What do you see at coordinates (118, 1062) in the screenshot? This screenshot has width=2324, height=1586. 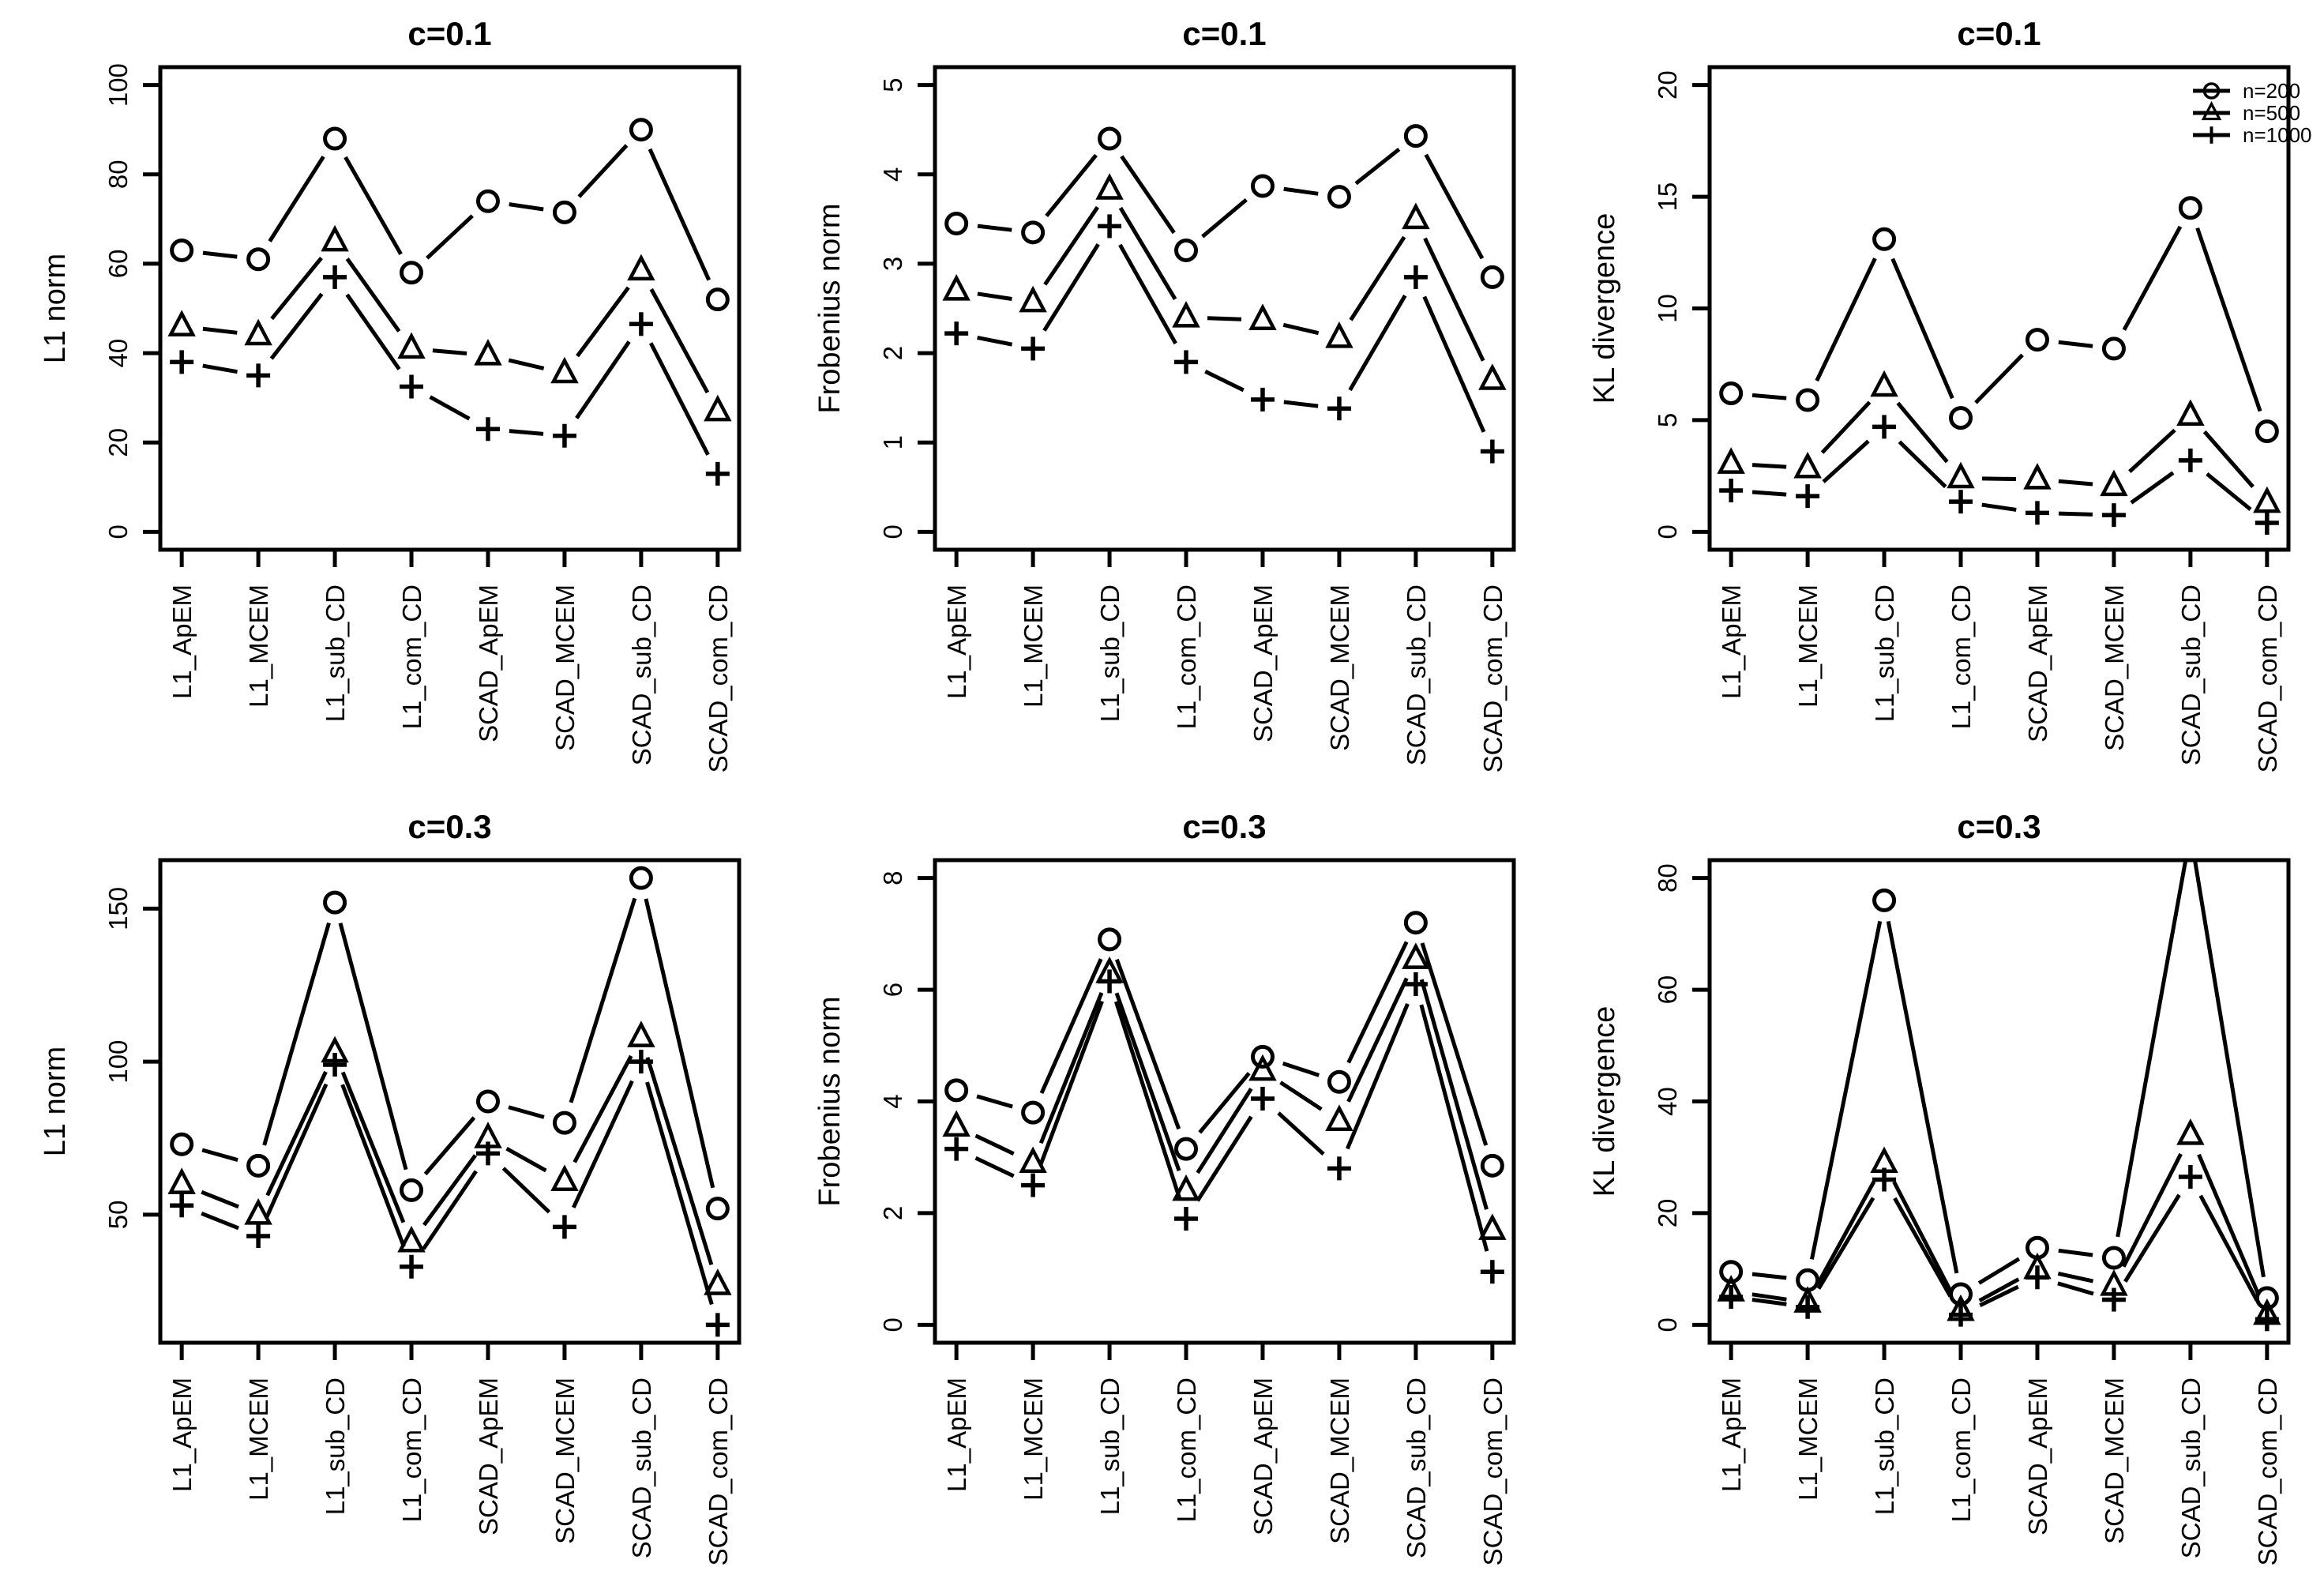 I see `y-axis-tick-label: 100` at bounding box center [118, 1062].